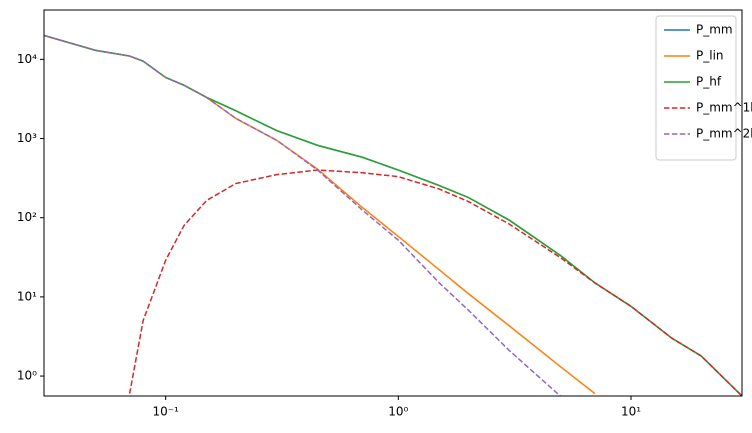 Image resolution: width=752 pixels, height=433 pixels. Describe the element at coordinates (724, 108) in the screenshot. I see `legend-label: P_mm^1h` at that location.